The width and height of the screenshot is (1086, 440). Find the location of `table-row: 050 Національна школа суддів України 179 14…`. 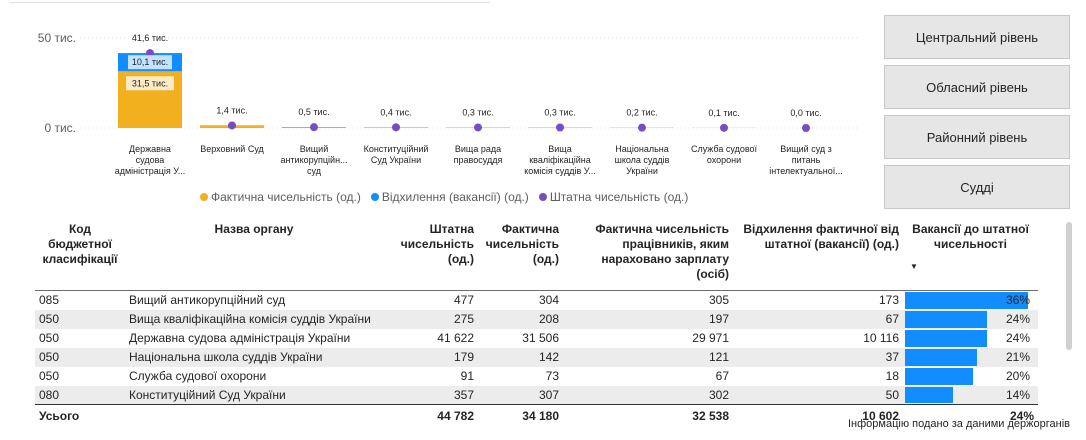

table-row: 050 Національна школа суддів України 179 14… is located at coordinates (536, 357).